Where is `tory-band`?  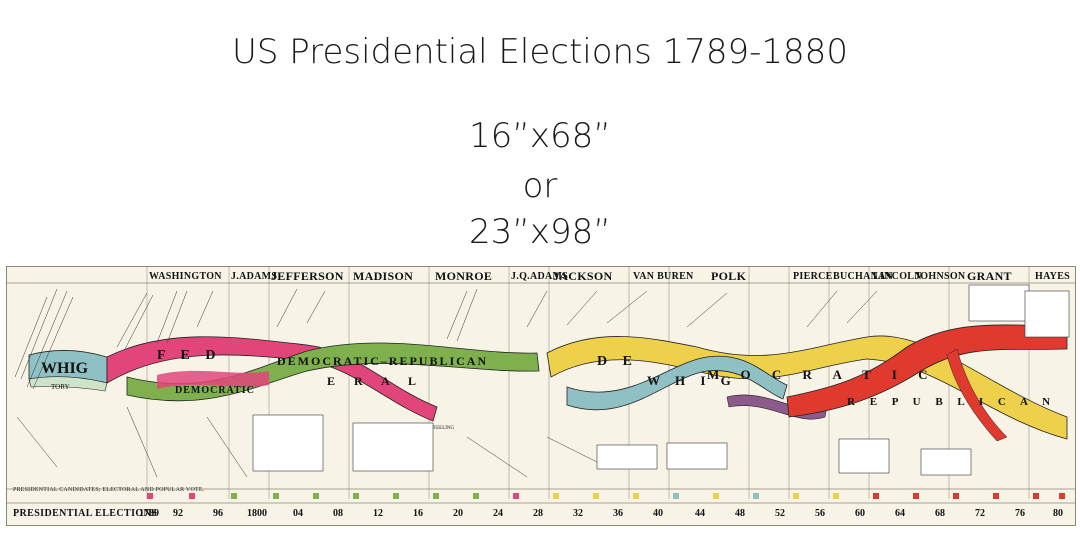
tory-band is located at coordinates (68, 384).